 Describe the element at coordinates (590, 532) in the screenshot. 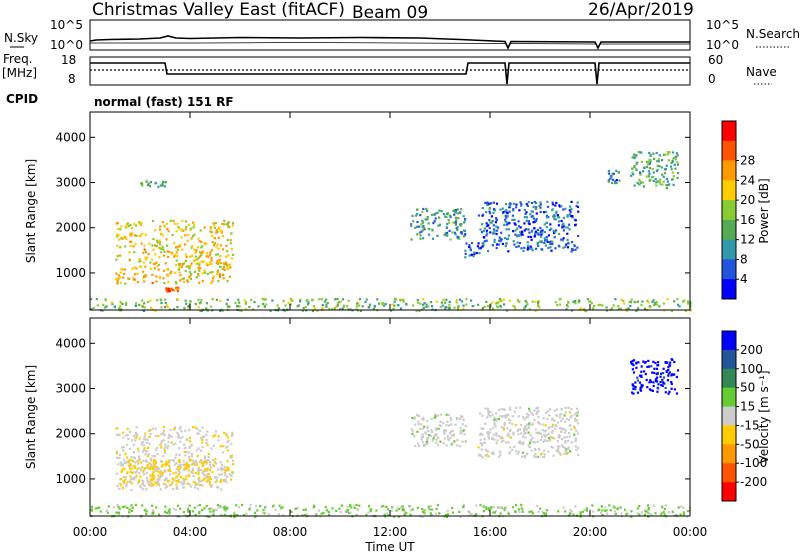

I see `x-tick-label: 20:00` at that location.